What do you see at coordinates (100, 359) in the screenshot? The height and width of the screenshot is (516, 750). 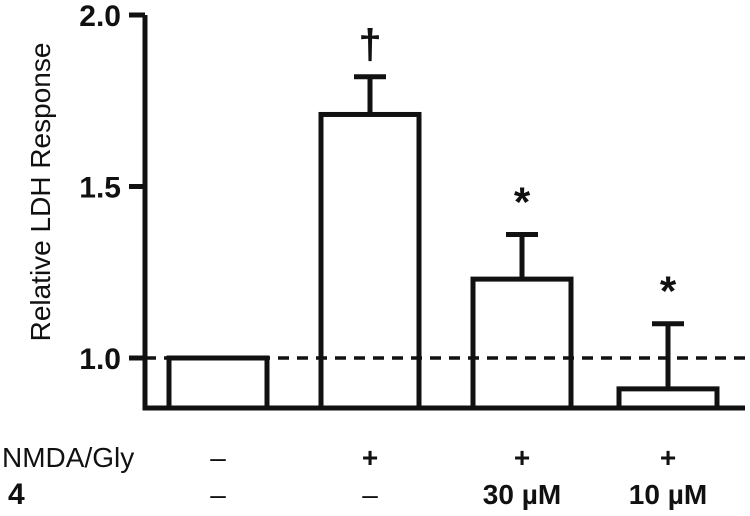 I see `y-tick-label: 1.0` at bounding box center [100, 359].